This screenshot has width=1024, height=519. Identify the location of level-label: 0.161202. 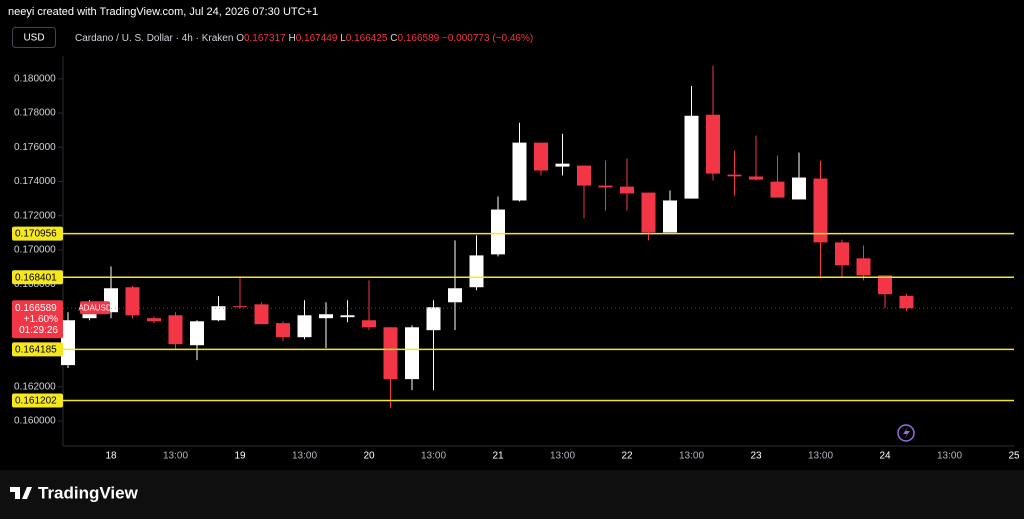
(36, 401).